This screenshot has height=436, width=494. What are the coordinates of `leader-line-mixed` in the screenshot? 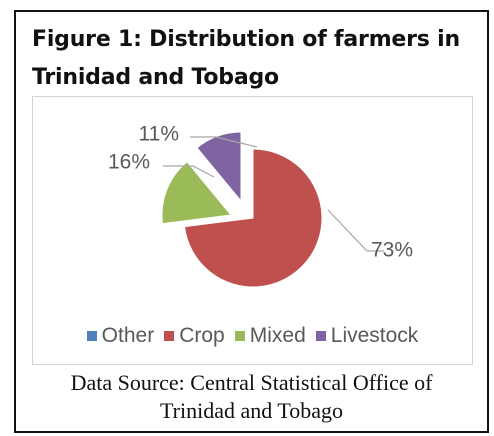 It's located at (189, 171).